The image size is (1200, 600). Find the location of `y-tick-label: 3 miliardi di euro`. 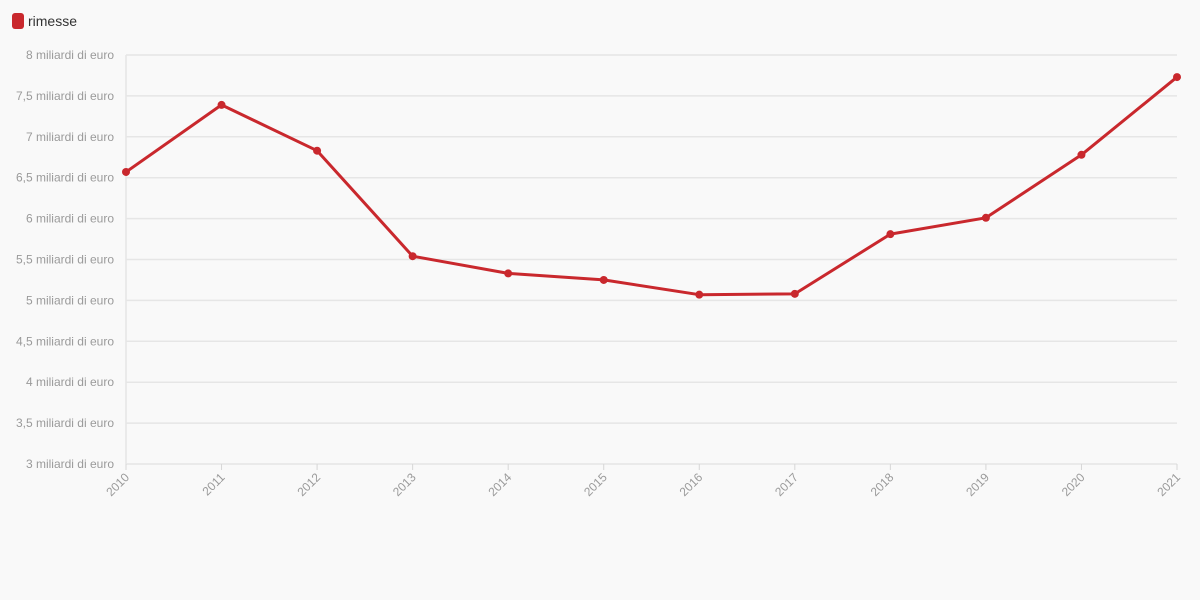

y-tick-label: 3 miliardi di euro is located at coordinates (70, 464).